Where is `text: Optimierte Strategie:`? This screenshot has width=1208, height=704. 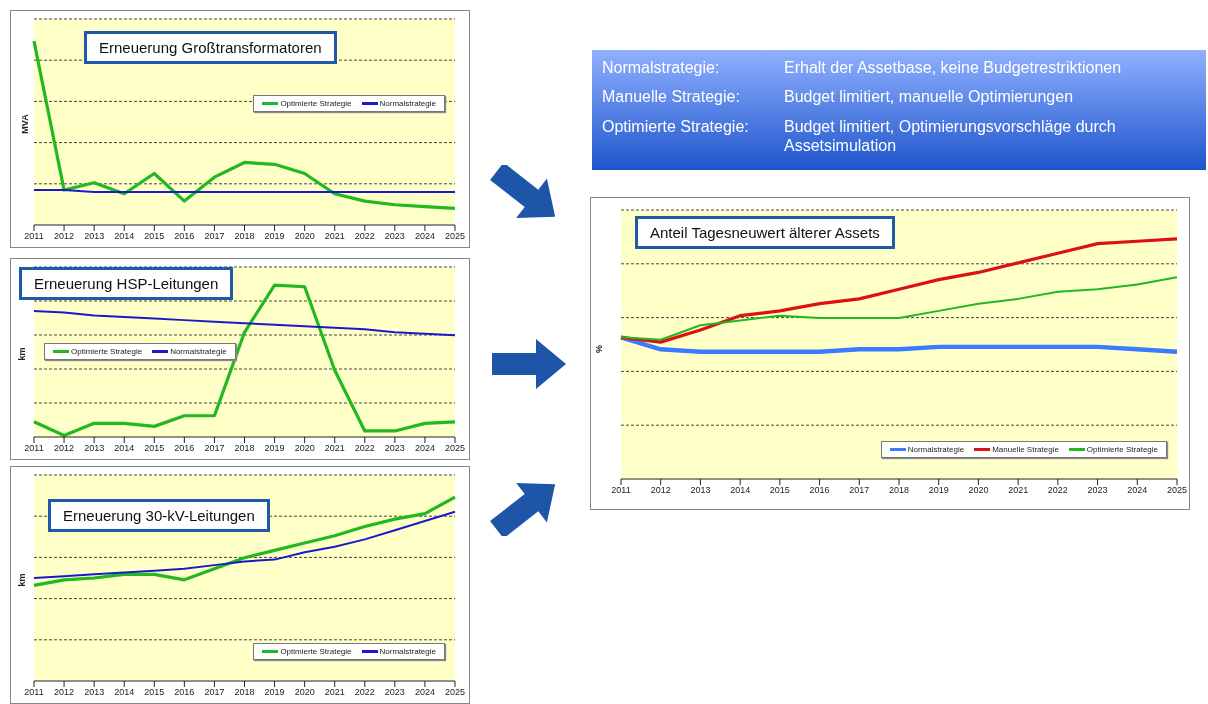 text: Optimierte Strategie: is located at coordinates (676, 126).